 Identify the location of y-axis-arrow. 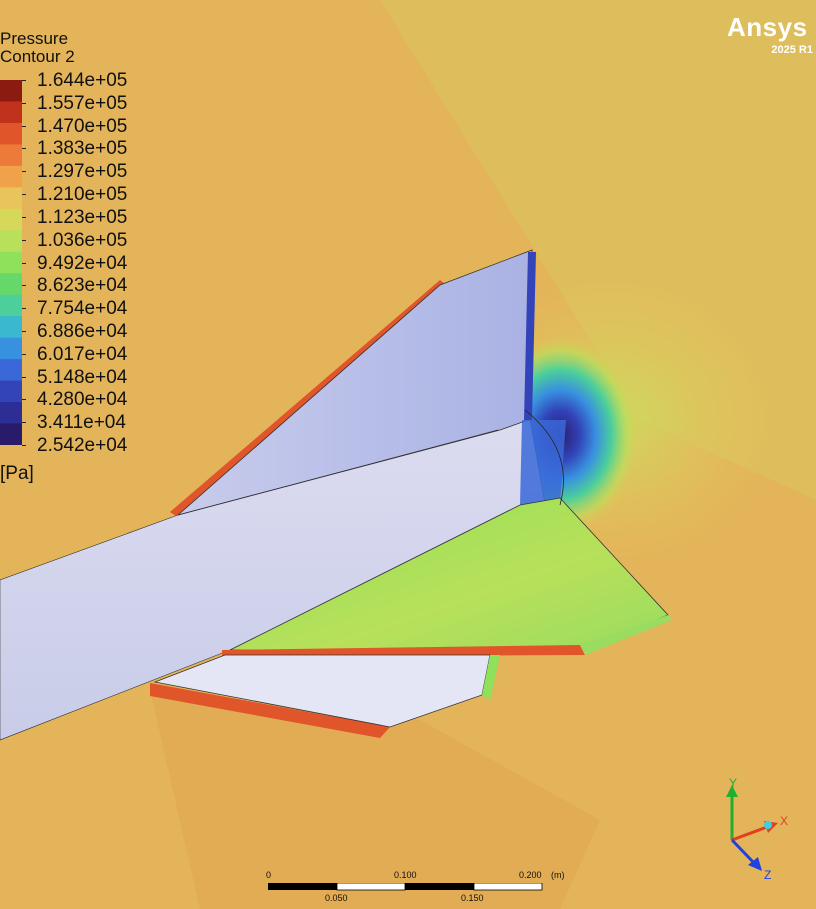
(732, 791).